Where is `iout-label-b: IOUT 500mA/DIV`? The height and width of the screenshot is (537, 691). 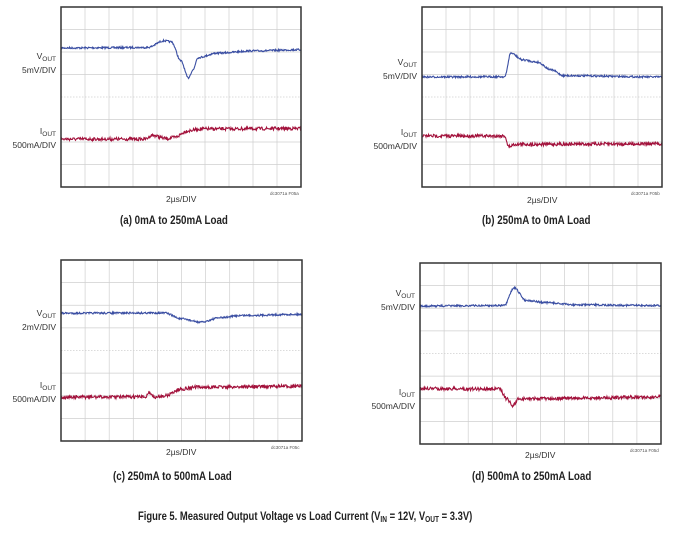
iout-label-b: IOUT 500mA/DIV is located at coordinates (395, 139).